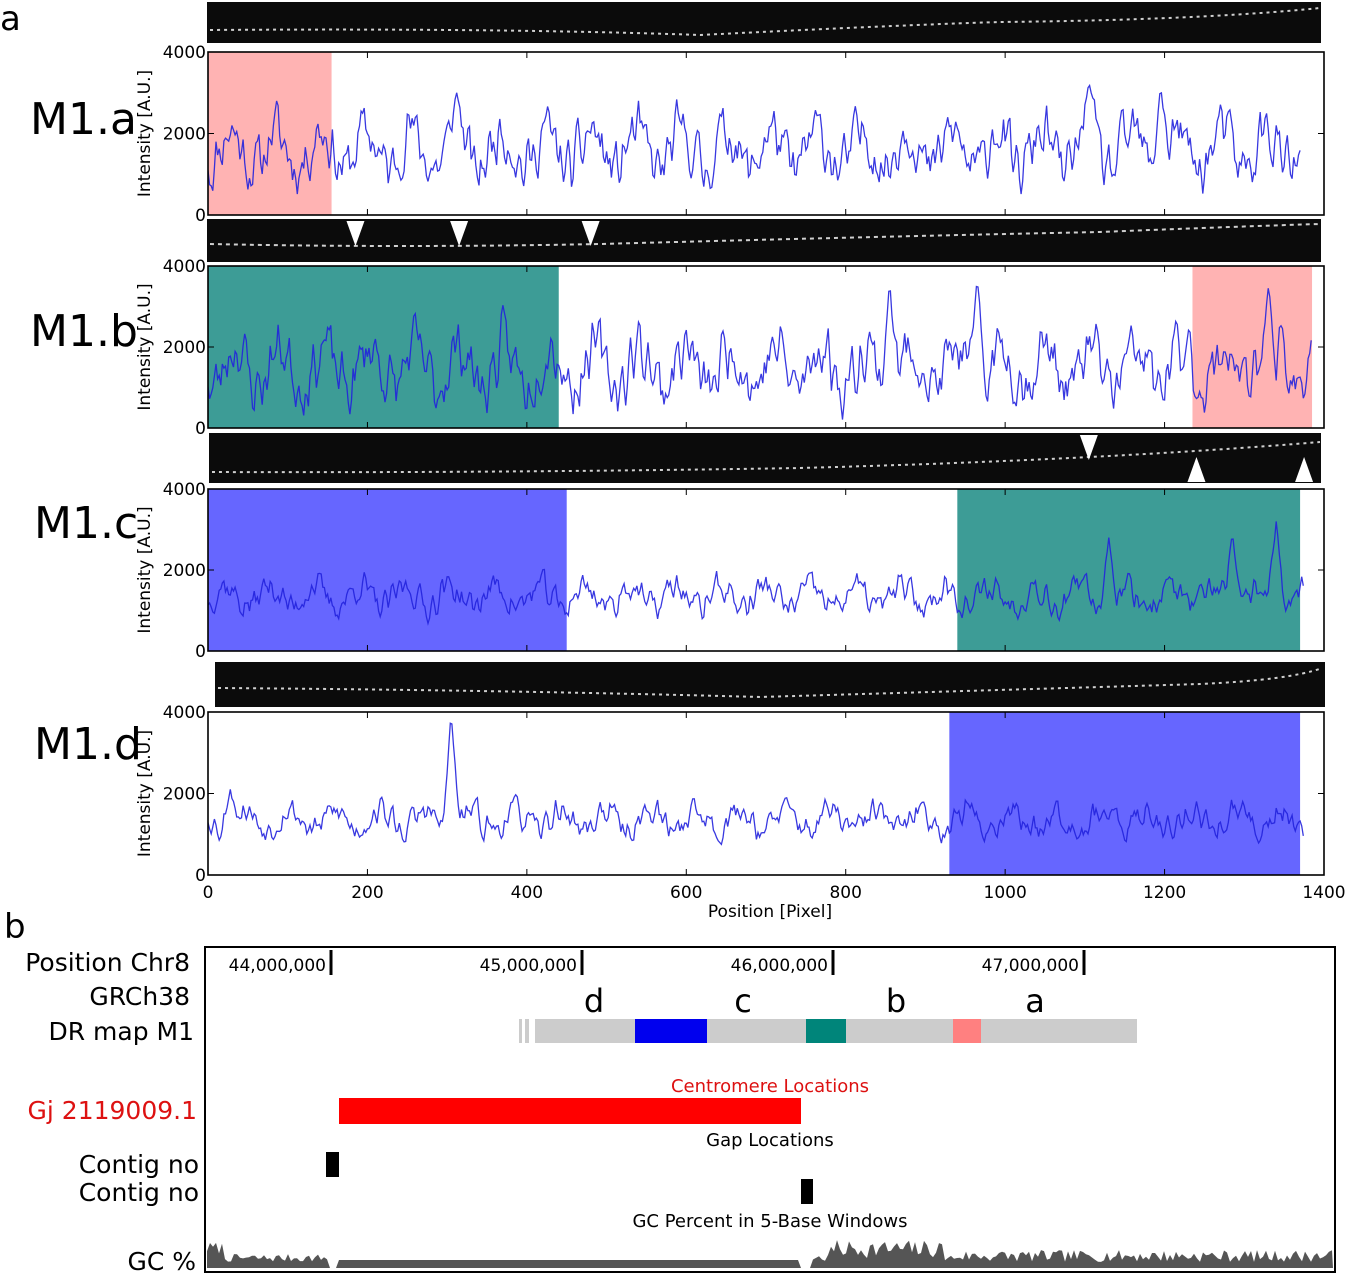  I want to click on row-label-dr-map: DR map M1, so click(121, 1031).